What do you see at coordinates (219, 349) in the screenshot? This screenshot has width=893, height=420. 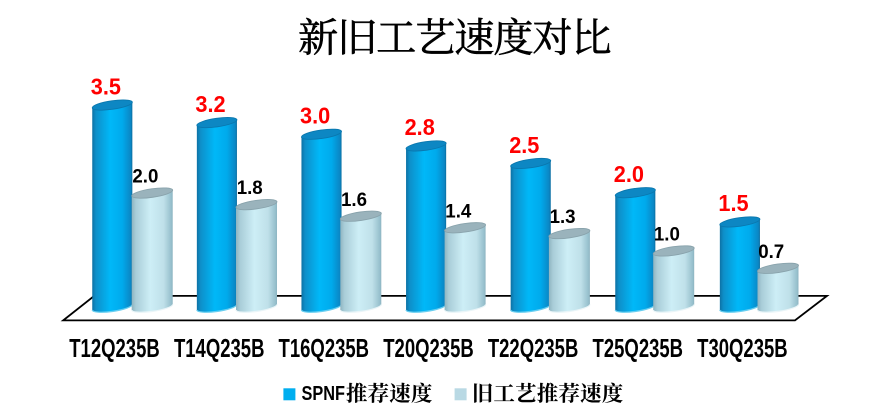 I see `svg-text: T14Q235B` at bounding box center [219, 349].